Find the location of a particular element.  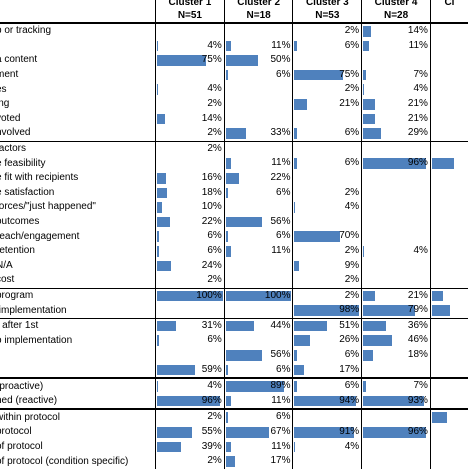

percent-label: 59% is located at coordinates (211, 369).